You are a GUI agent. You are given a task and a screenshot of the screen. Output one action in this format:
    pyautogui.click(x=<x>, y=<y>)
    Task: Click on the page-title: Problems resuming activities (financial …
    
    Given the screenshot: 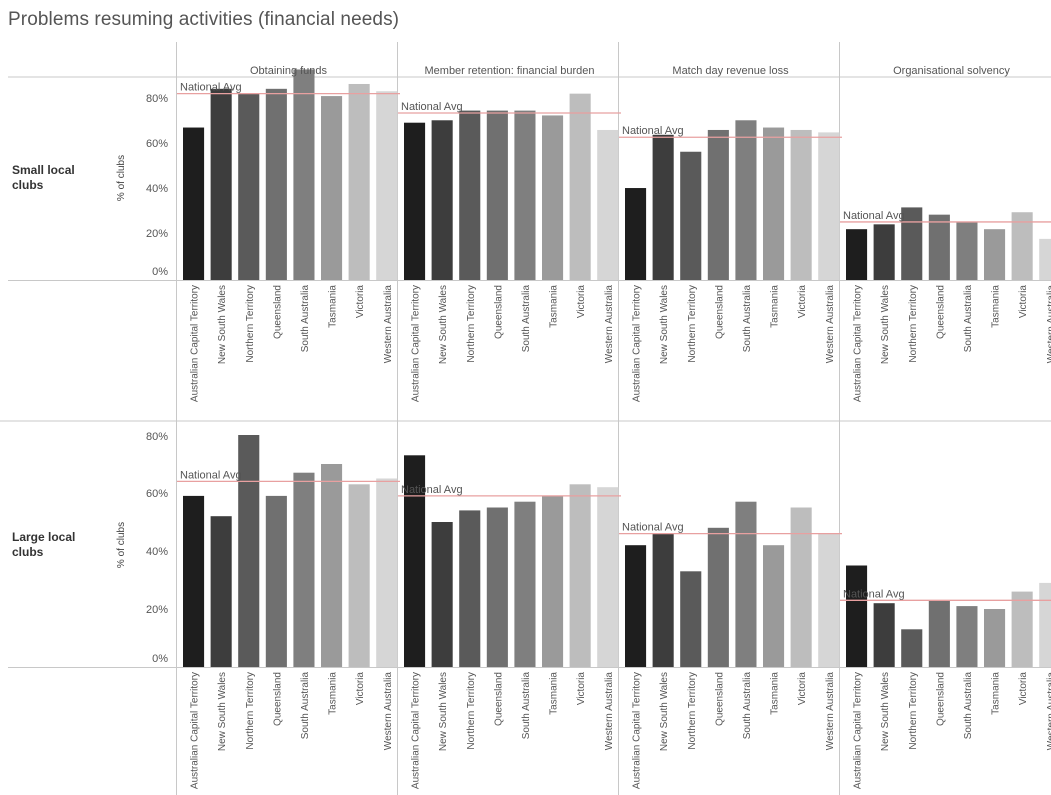 What is the action you would take?
    pyautogui.click(x=204, y=19)
    